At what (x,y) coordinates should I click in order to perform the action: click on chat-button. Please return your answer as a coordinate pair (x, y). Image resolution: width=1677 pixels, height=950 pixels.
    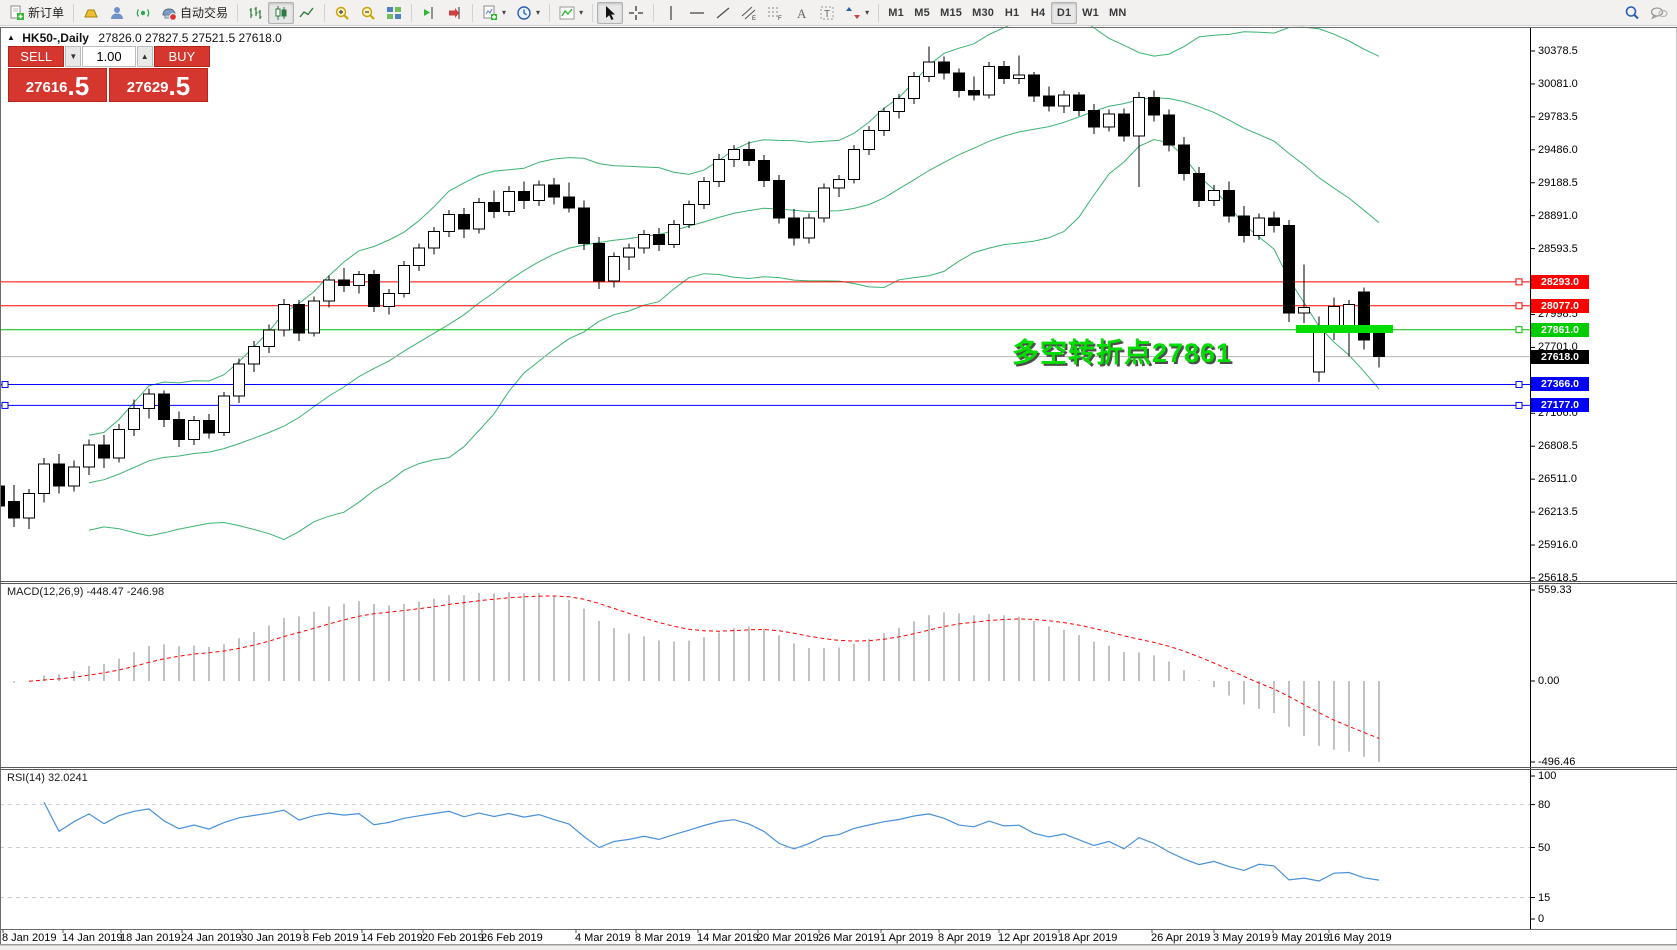
    Looking at the image, I should click on (1659, 13).